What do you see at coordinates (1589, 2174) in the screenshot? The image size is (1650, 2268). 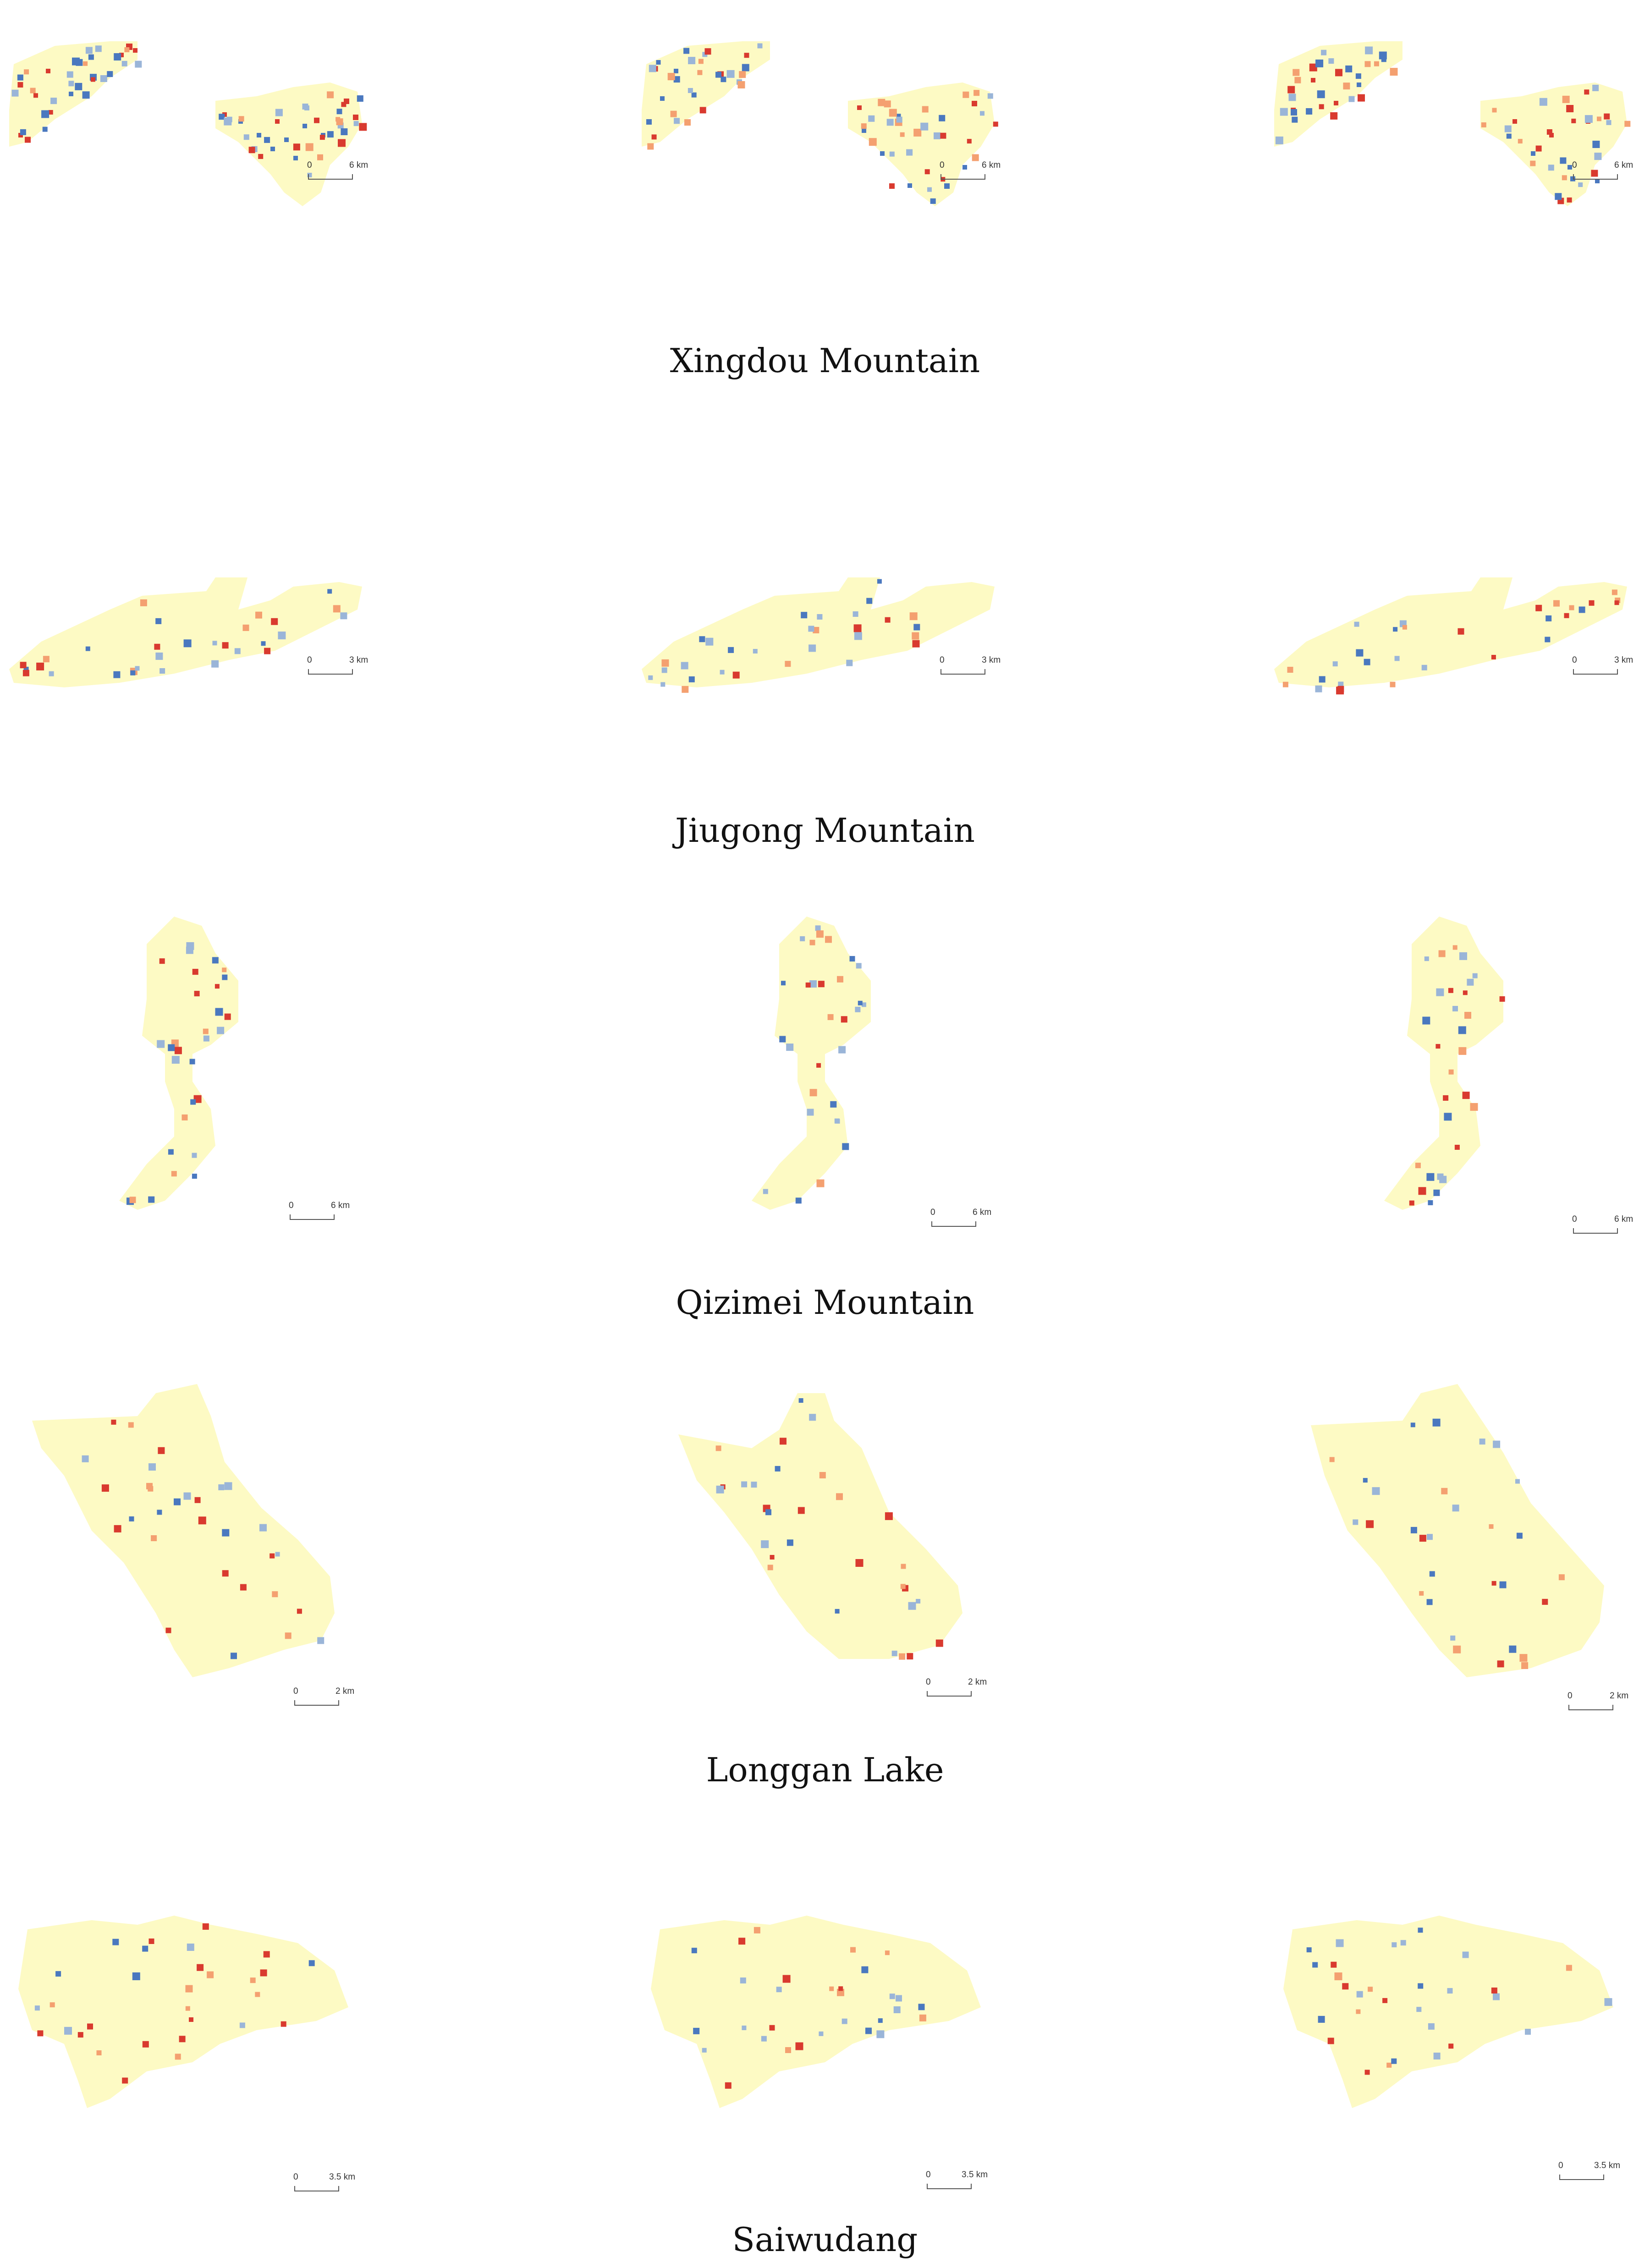 I see `scale-bar: 0 3.5 km` at bounding box center [1589, 2174].